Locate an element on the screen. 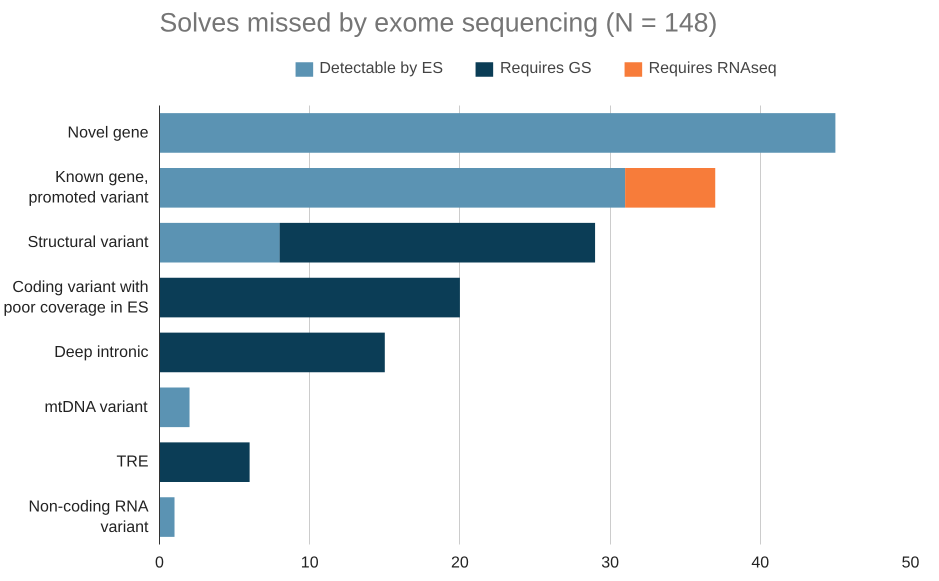 The height and width of the screenshot is (581, 939). x-tick-label: 40 is located at coordinates (760, 563).